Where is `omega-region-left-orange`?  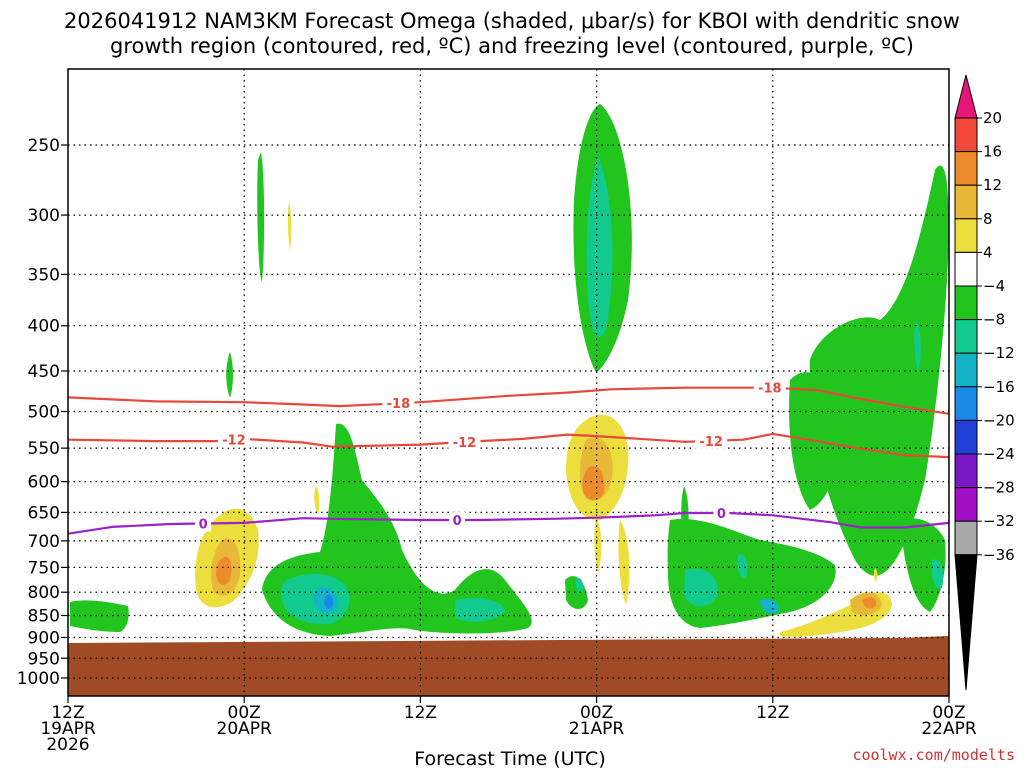 omega-region-left-orange is located at coordinates (224, 570).